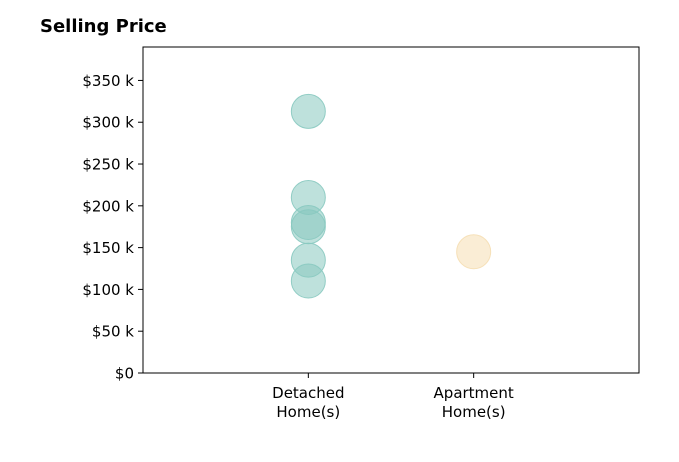  What do you see at coordinates (391, 196) in the screenshot?
I see `points-layer` at bounding box center [391, 196].